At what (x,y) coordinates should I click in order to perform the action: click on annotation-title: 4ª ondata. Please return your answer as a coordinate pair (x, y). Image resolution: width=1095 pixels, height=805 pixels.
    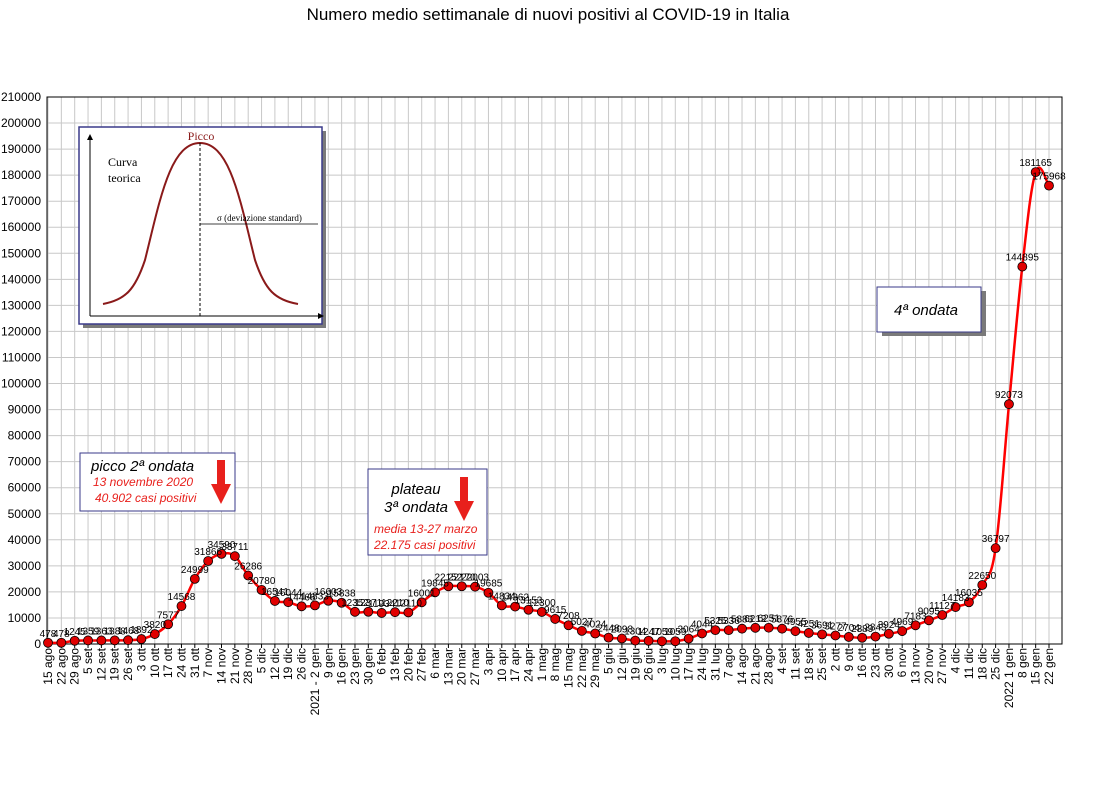
    Looking at the image, I should click on (926, 310).